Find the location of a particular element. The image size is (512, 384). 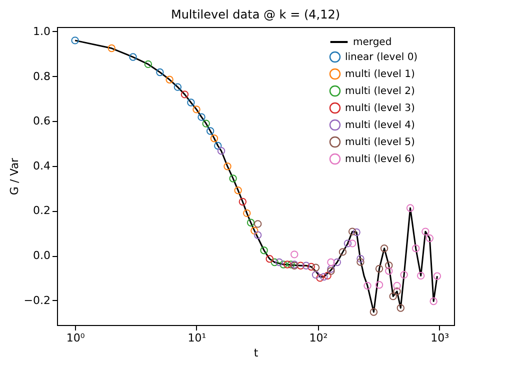

y-tick-label: 1.0 is located at coordinates (41, 31).